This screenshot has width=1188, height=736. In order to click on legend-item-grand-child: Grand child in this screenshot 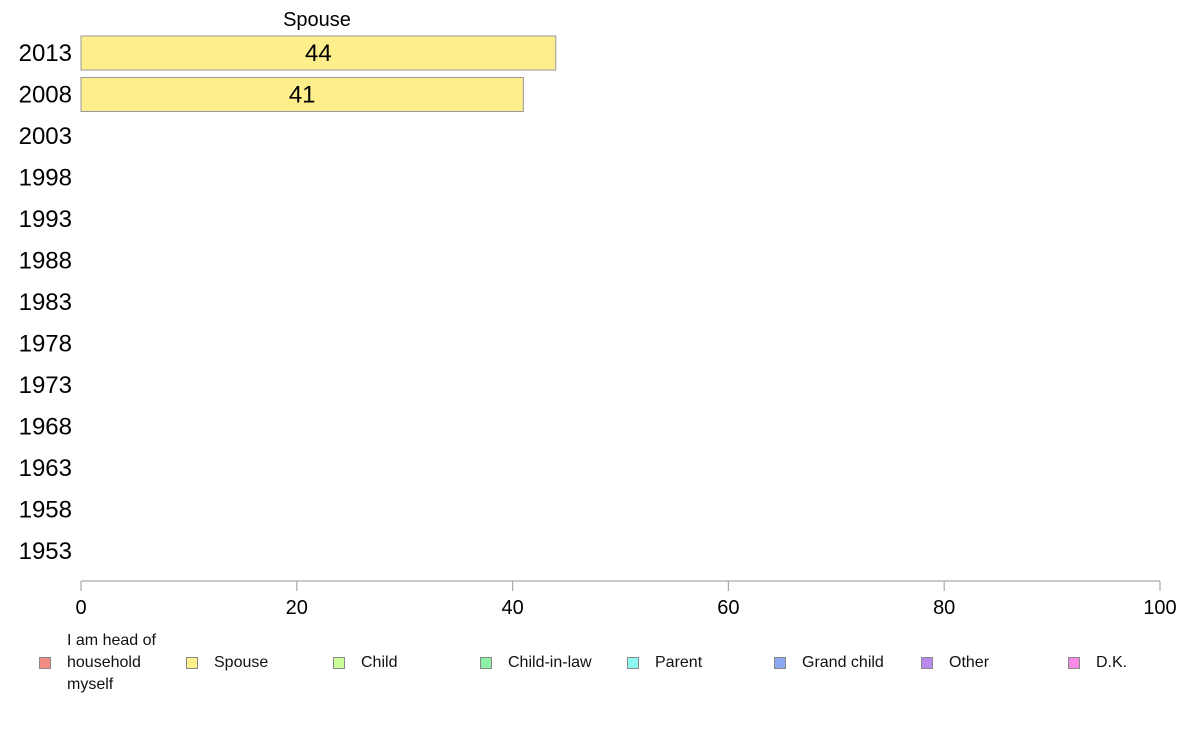, I will do `click(829, 663)`.